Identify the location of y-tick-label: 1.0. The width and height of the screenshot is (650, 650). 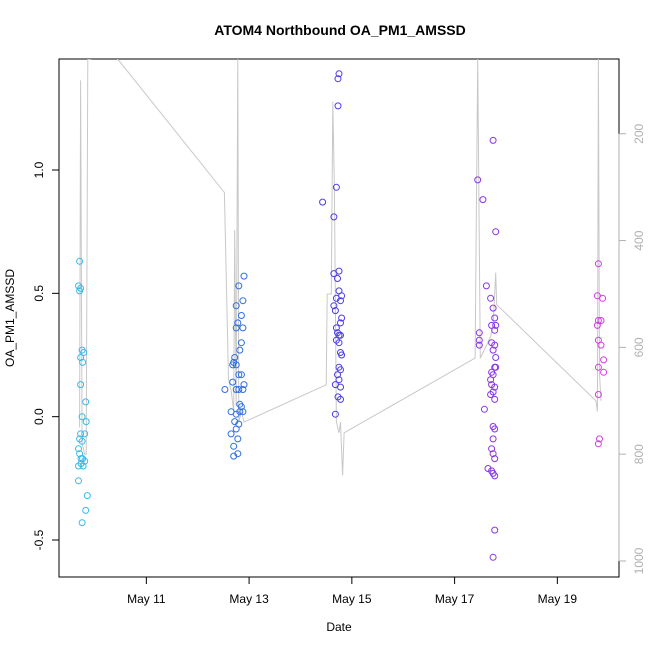
(39, 169).